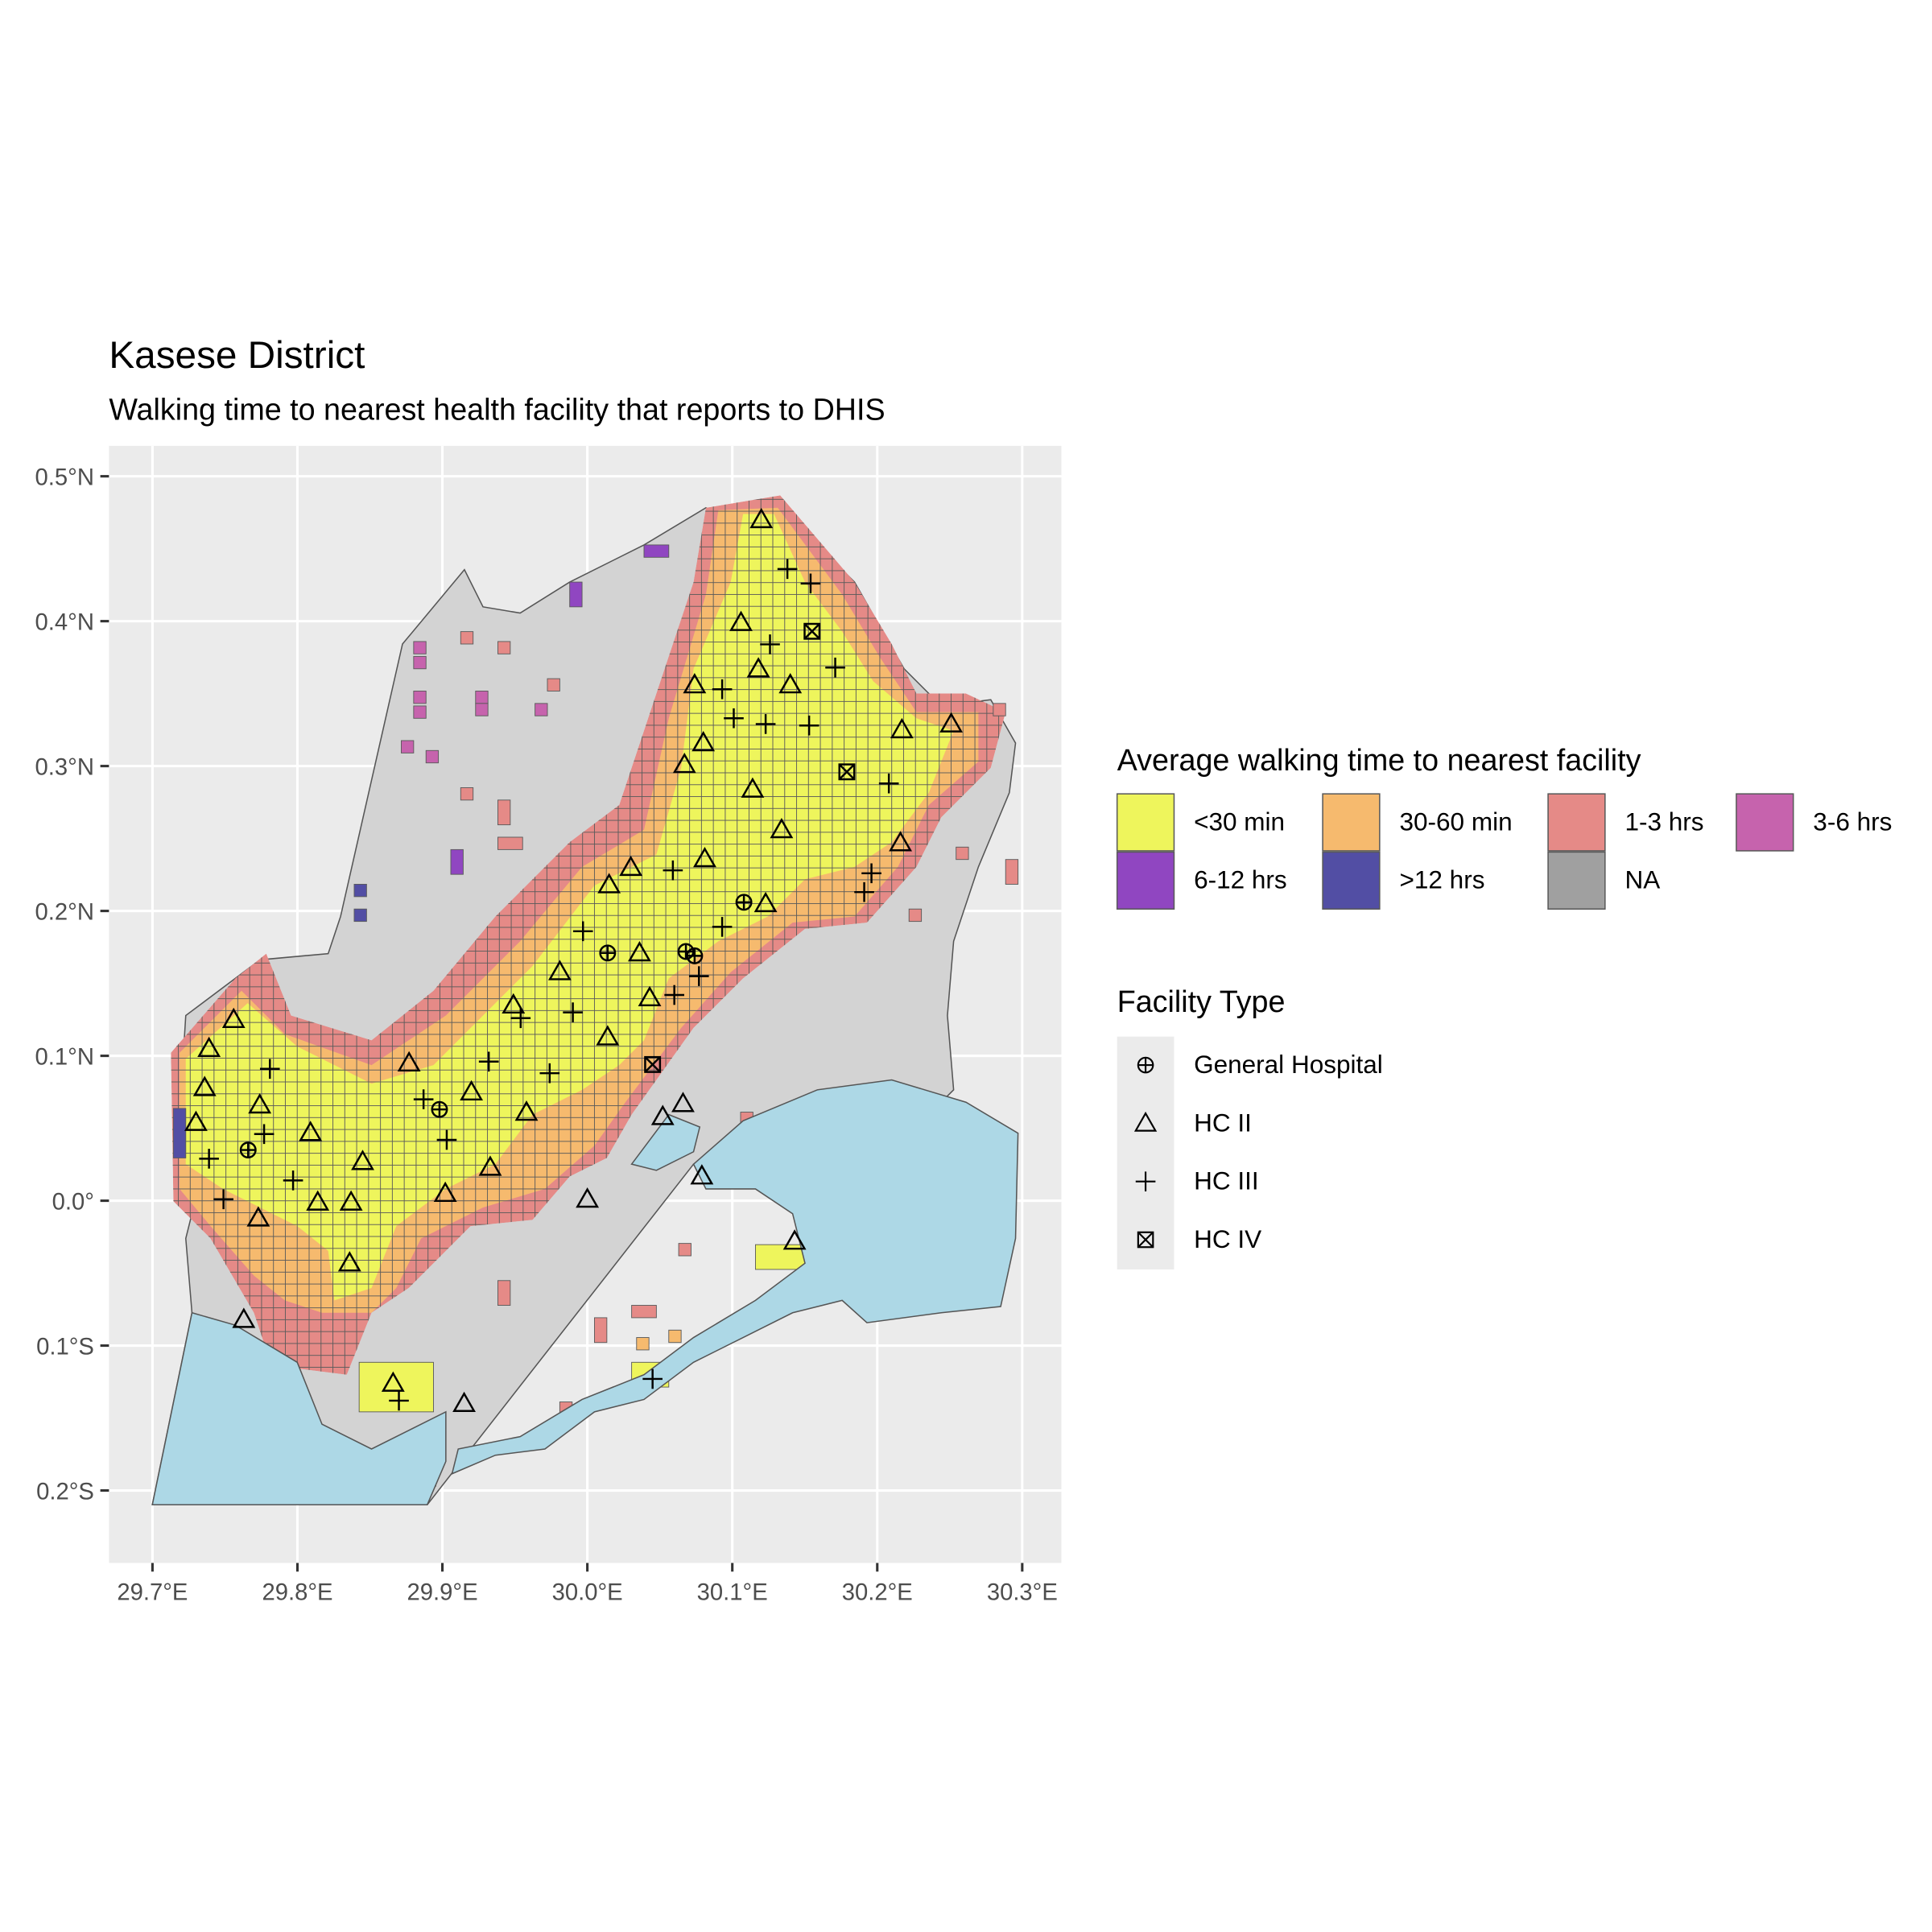  I want to click on facility-legend-title: Facility Type, so click(1201, 1001).